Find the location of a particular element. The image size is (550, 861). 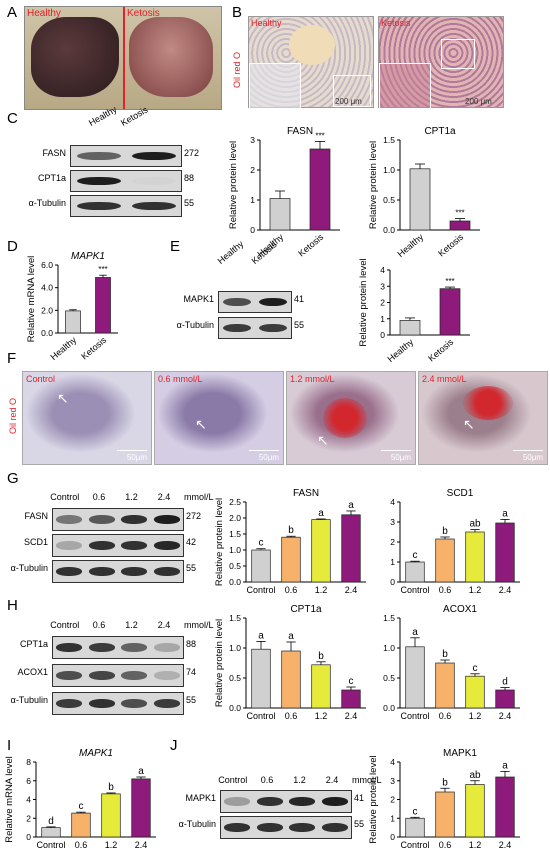

ketosis-liver is located at coordinates (171, 57).